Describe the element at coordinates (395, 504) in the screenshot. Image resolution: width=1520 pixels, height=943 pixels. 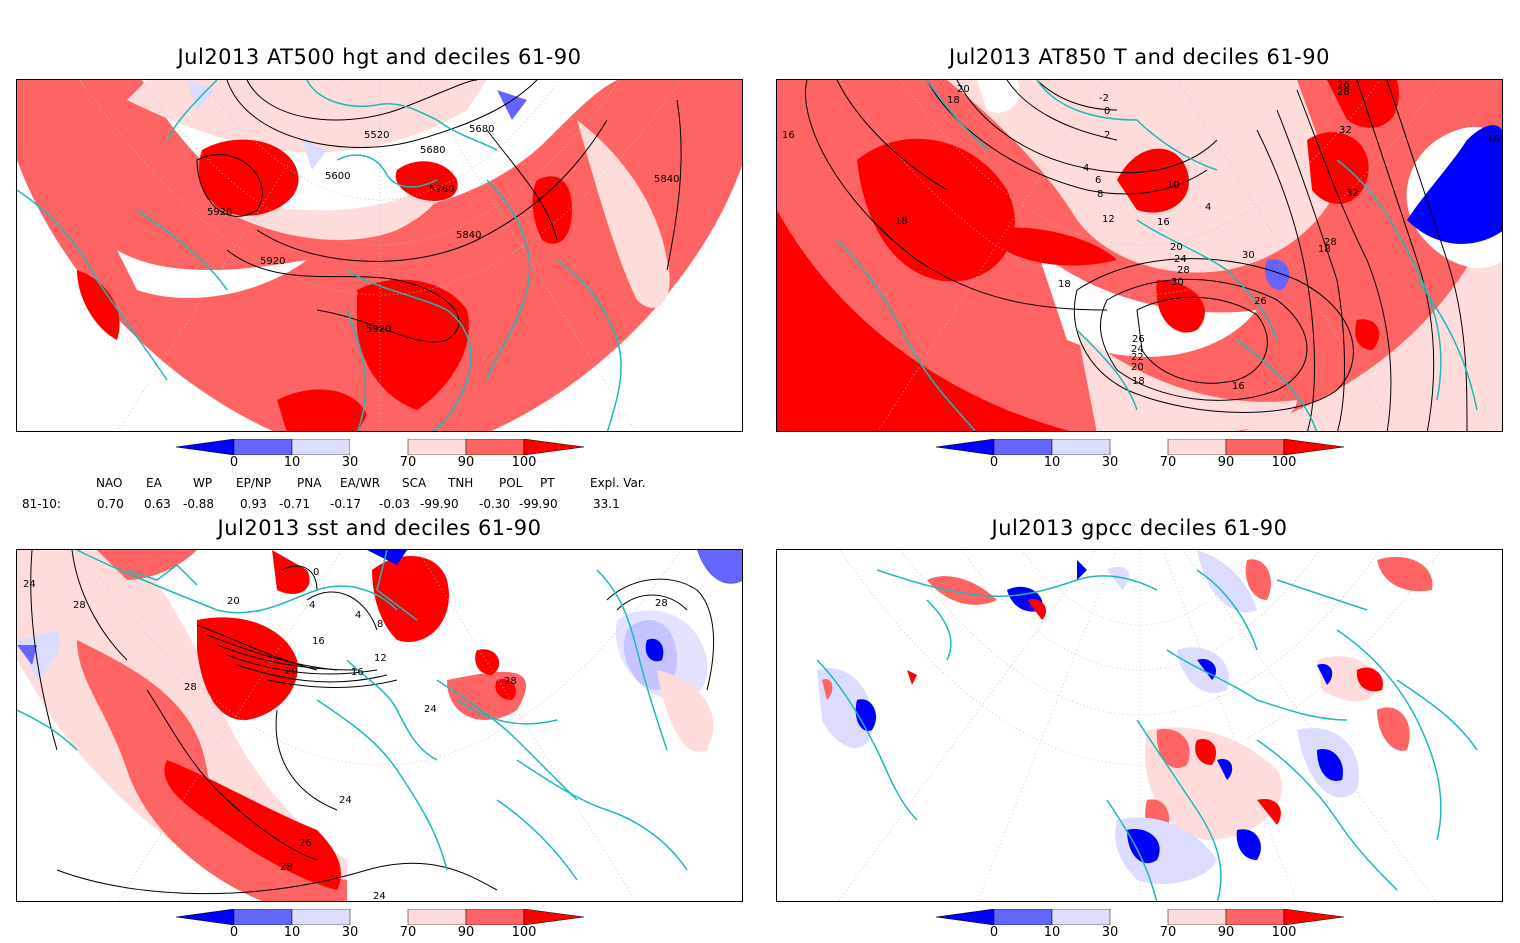
I see `index-value: -0.03` at that location.